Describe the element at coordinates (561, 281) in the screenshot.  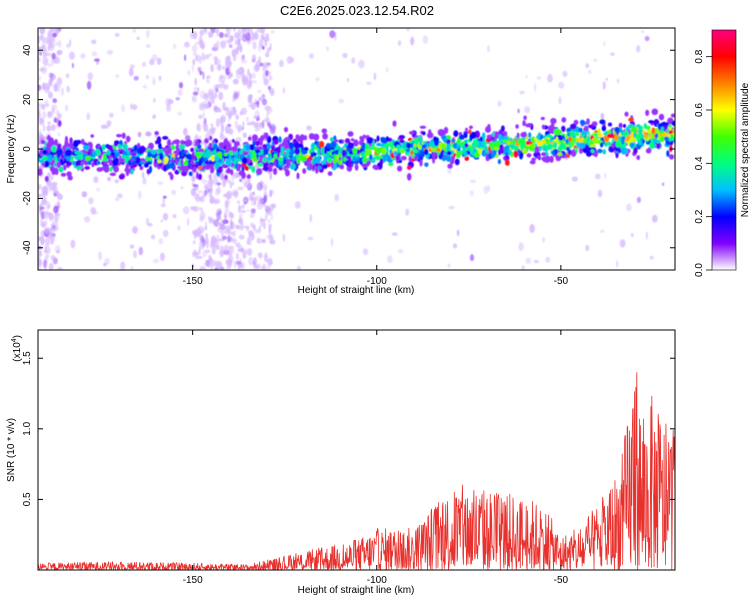
I see `spectrogram-x-tick-label: -50` at that location.